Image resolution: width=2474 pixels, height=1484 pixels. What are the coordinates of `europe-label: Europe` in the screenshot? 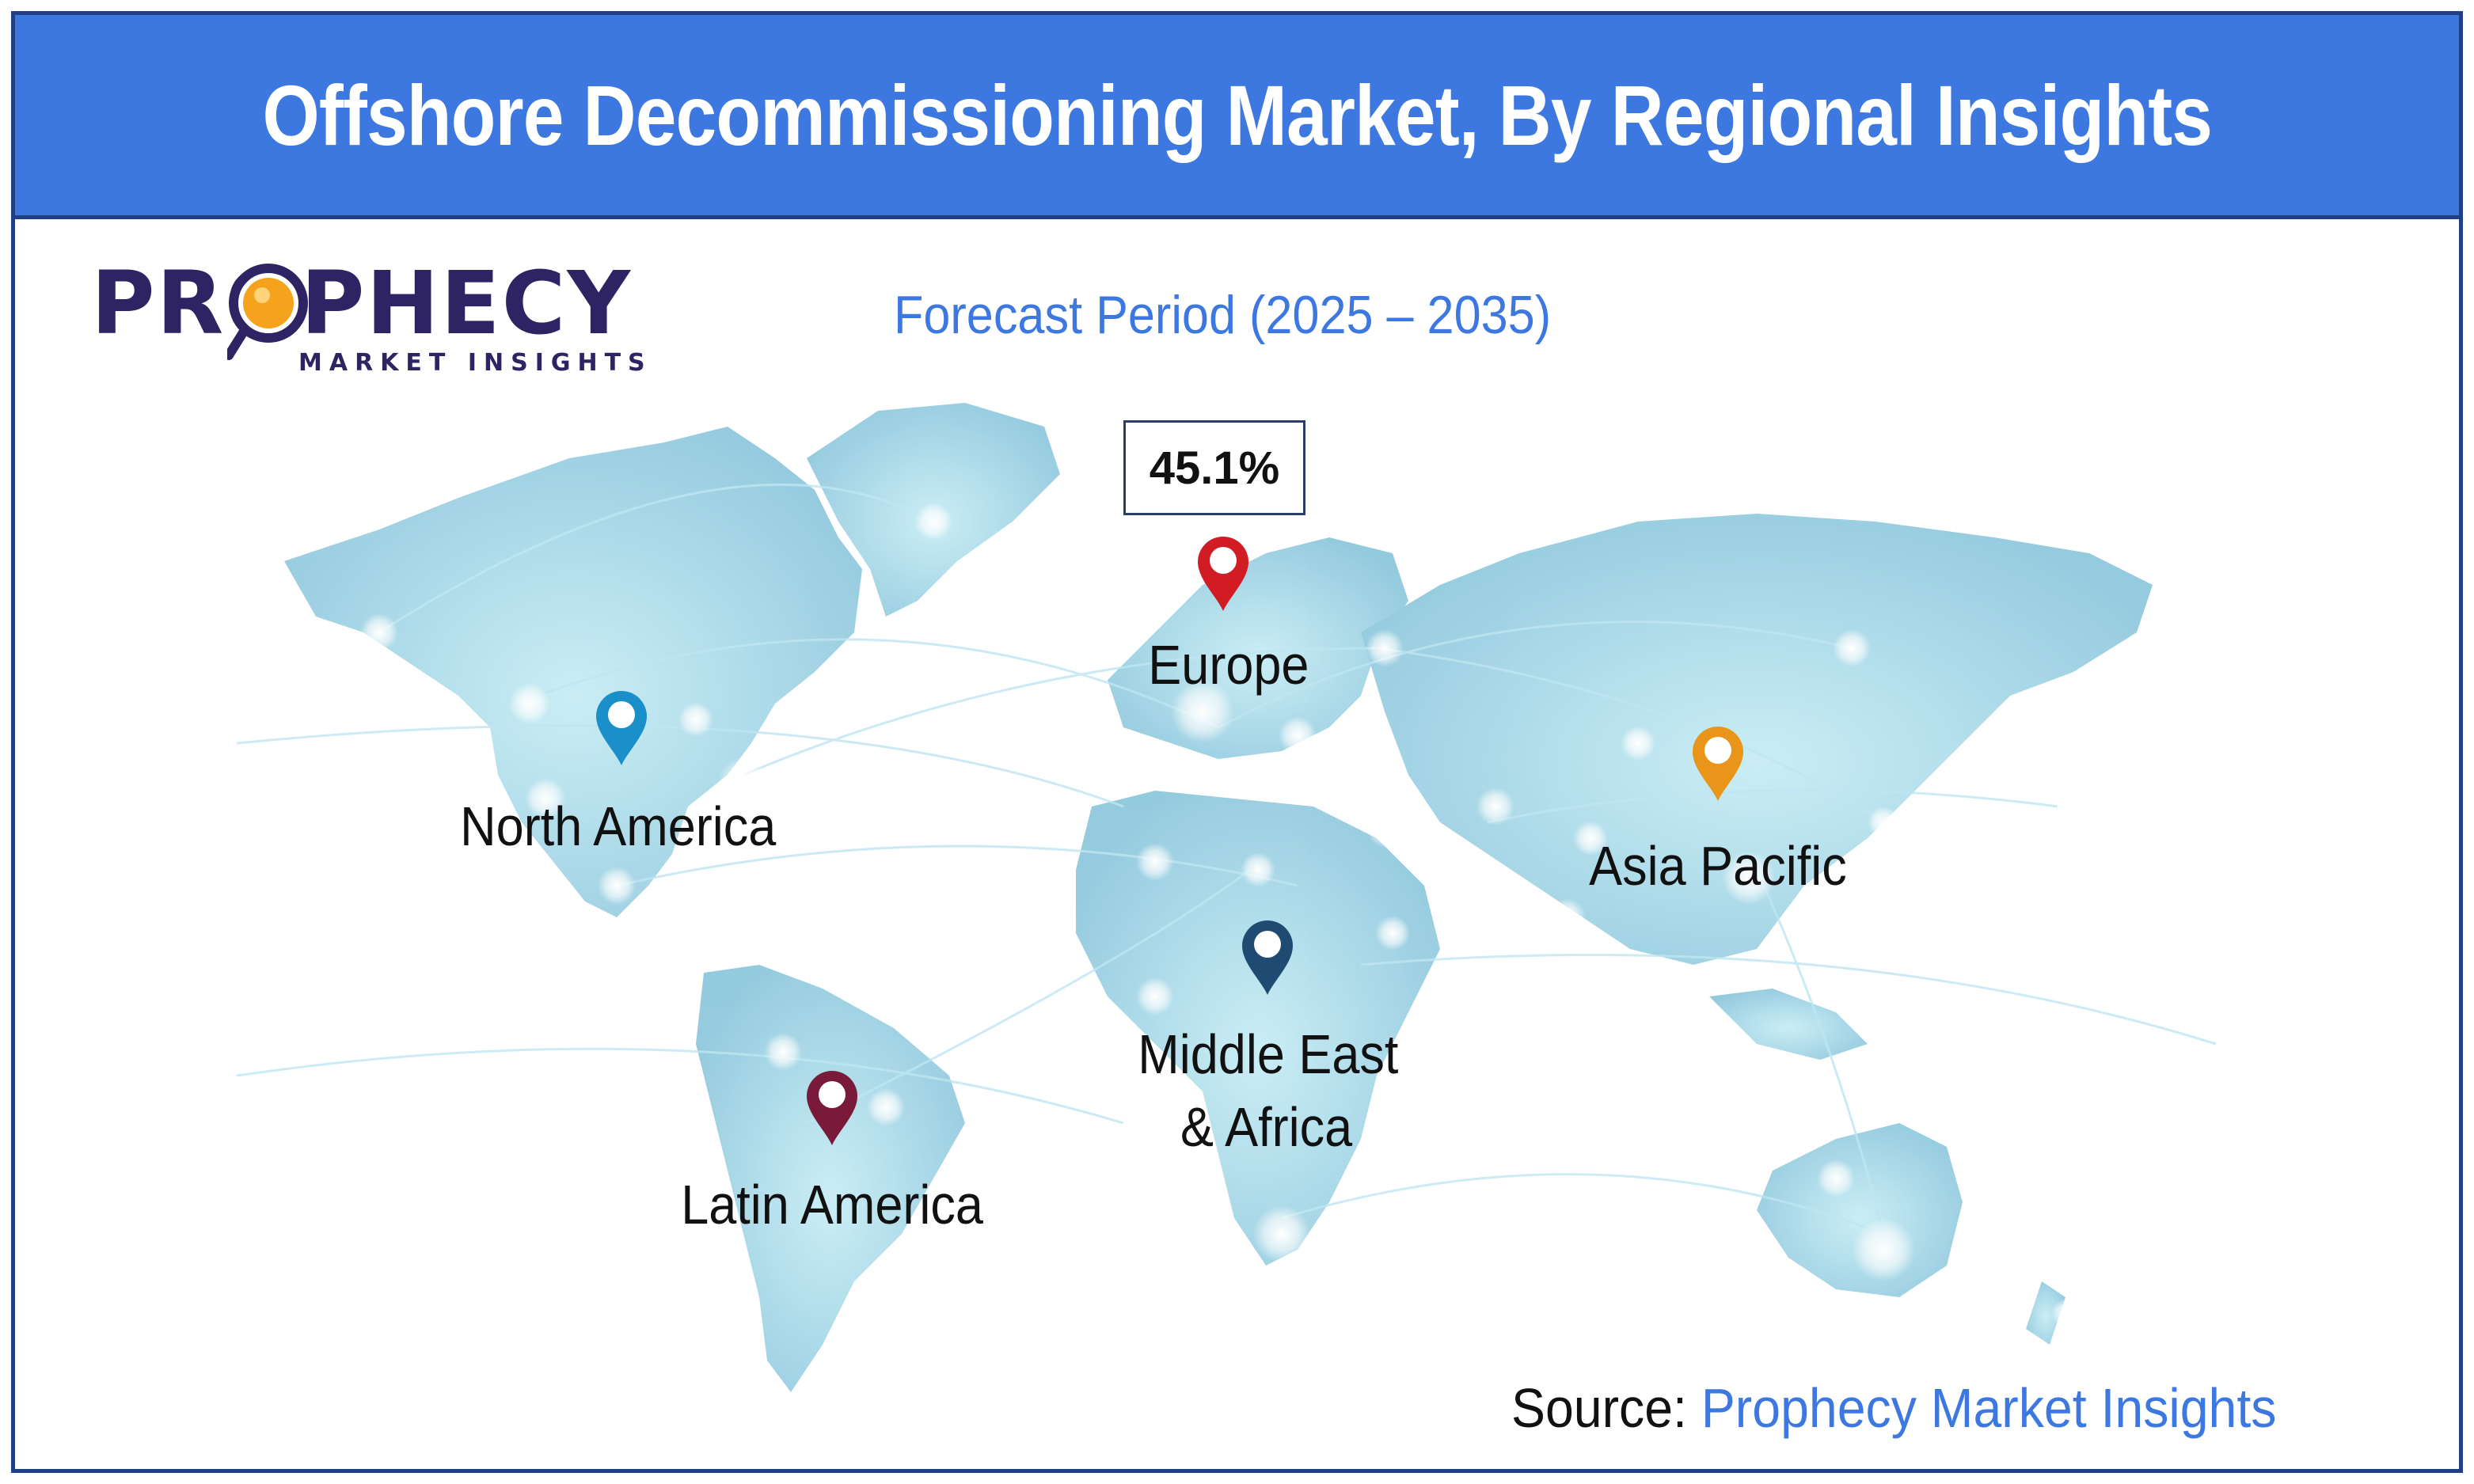 It's located at (1229, 665).